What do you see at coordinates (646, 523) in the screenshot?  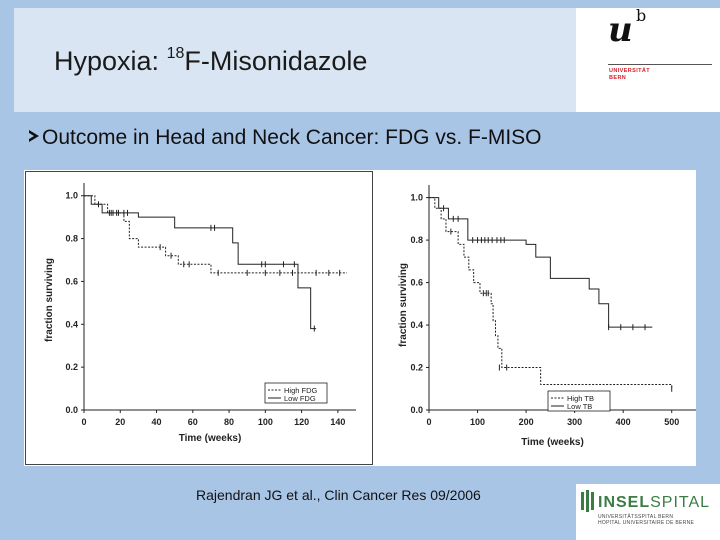 I see `inselspital-sub-fr: HOPITAL UNIVERSITAIRE DE BERNE` at bounding box center [646, 523].